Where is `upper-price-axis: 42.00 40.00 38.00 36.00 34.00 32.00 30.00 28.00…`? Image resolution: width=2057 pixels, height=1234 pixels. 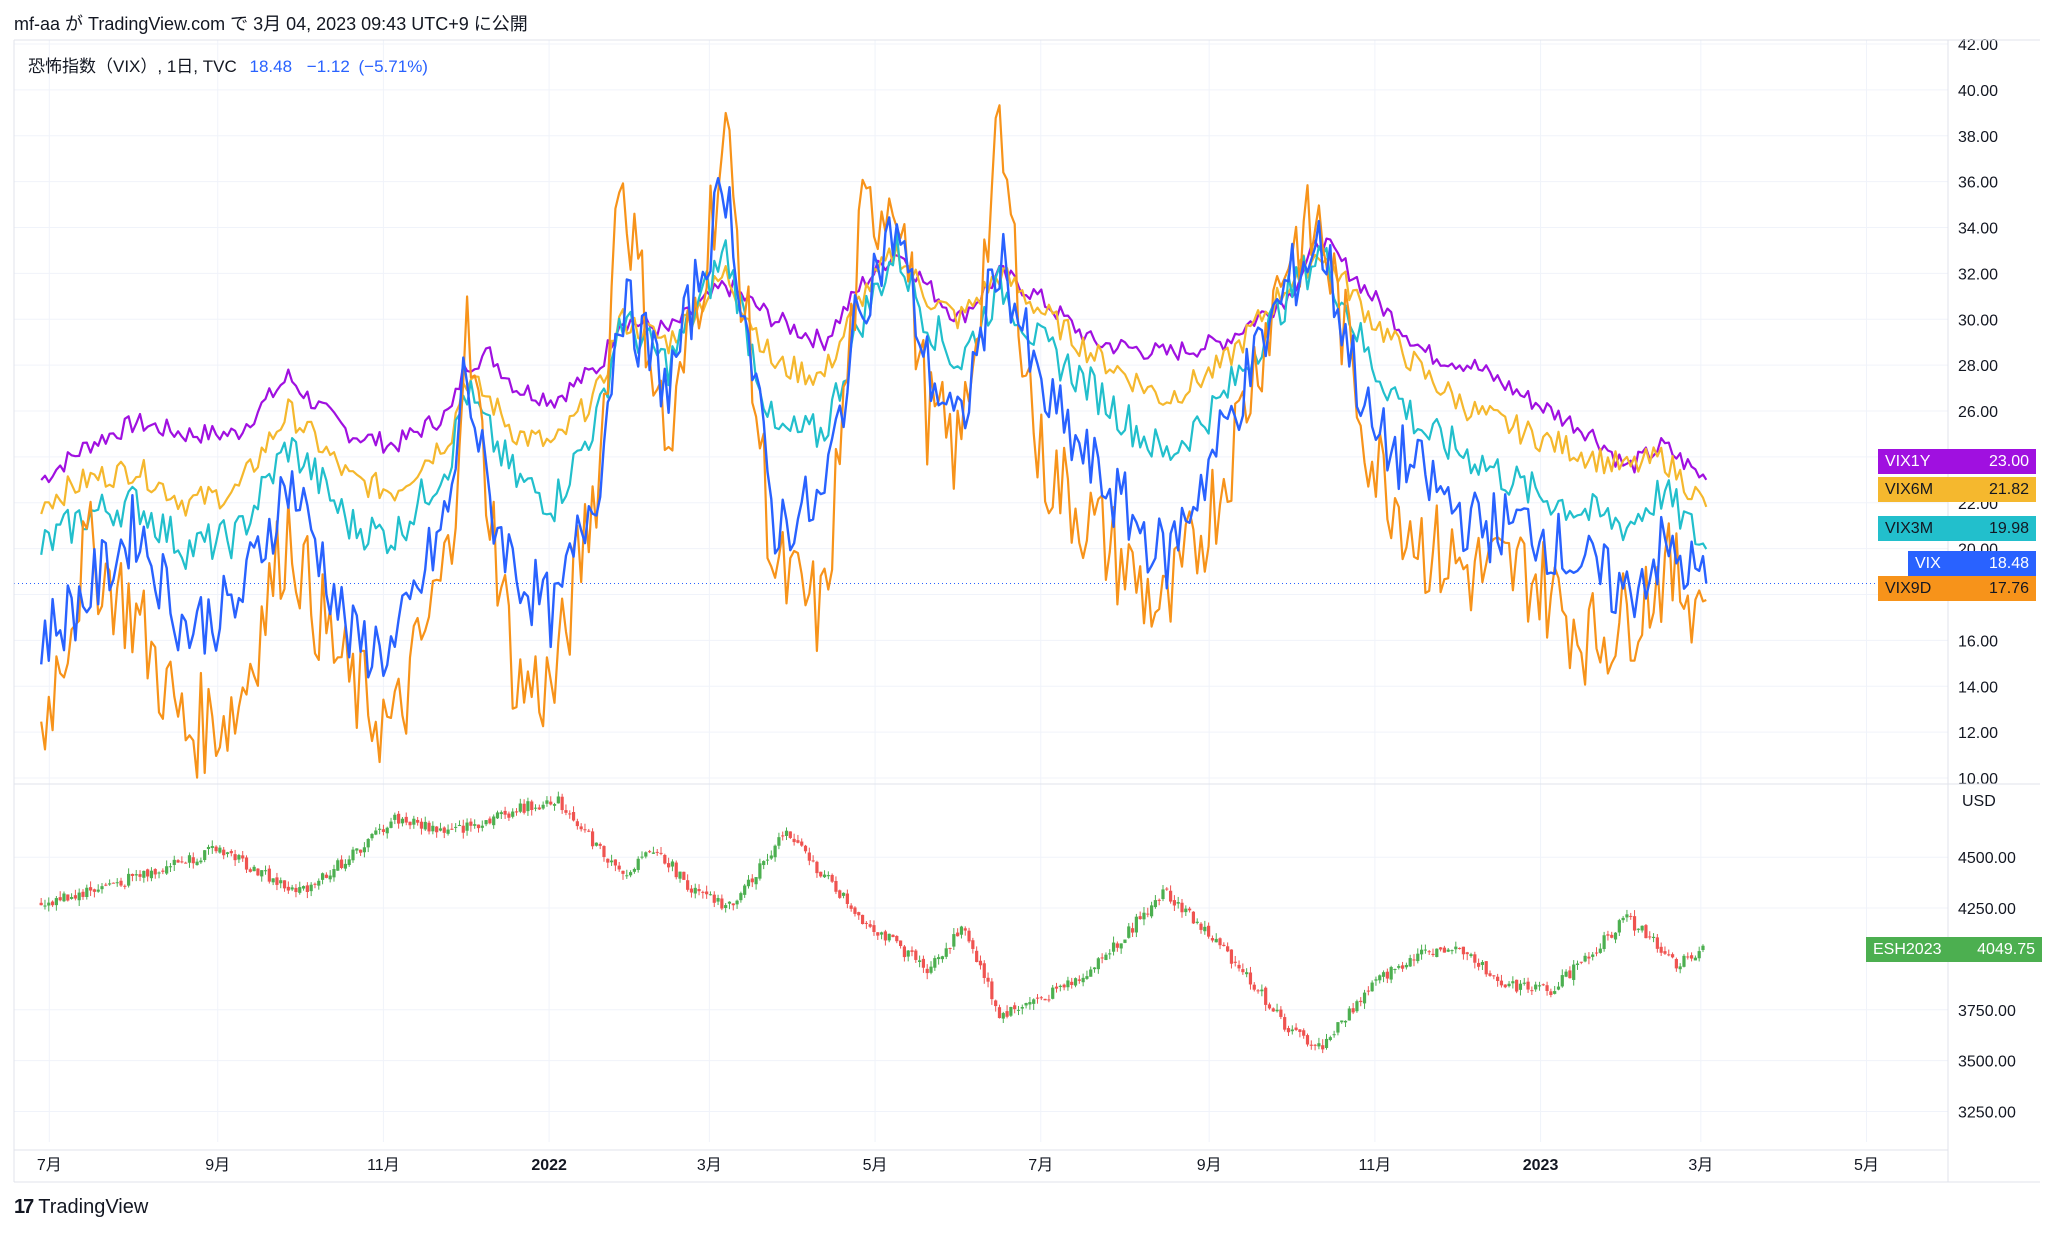 upper-price-axis: 42.00 40.00 38.00 36.00 34.00 32.00 30.00 28.00… is located at coordinates (1978, 412).